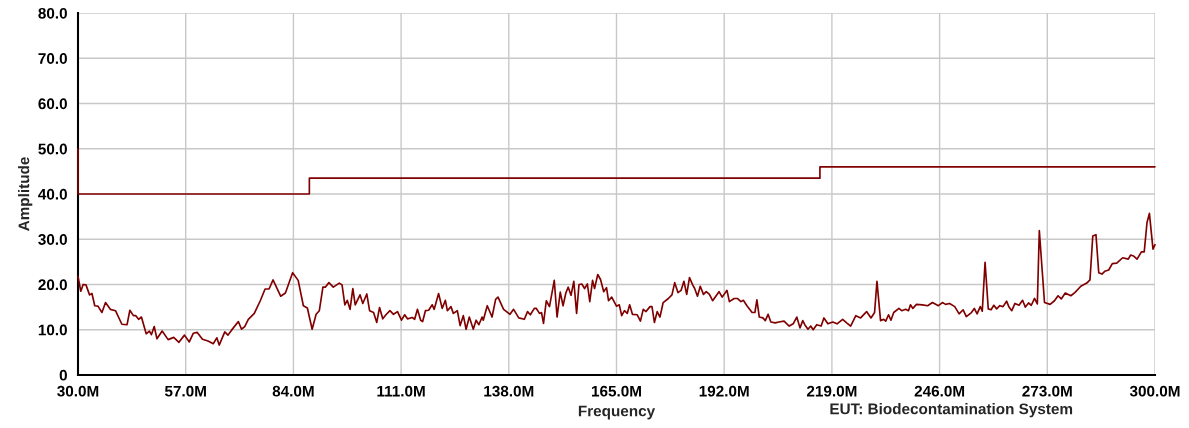 Image resolution: width=1189 pixels, height=428 pixels. I want to click on x-tick-label: 57.0M, so click(185, 391).